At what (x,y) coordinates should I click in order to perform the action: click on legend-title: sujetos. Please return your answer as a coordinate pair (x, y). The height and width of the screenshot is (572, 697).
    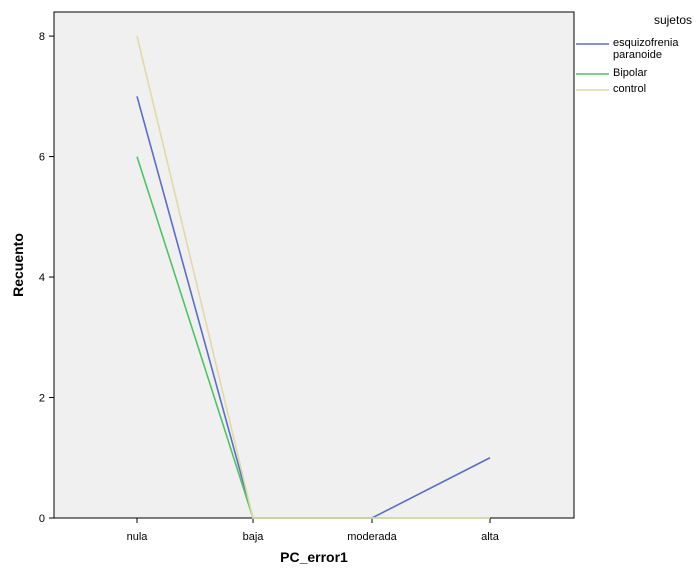
    Looking at the image, I should click on (673, 20).